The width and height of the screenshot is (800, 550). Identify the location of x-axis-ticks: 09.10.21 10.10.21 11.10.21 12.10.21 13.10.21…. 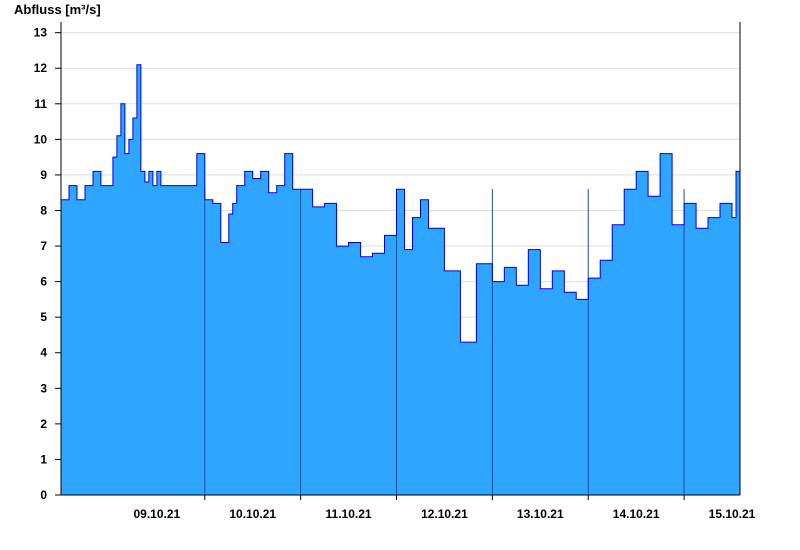
(444, 508).